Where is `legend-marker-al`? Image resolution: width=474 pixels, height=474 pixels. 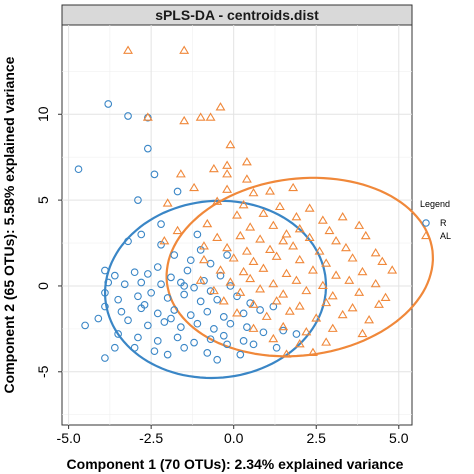 legend-marker-al is located at coordinates (426, 235).